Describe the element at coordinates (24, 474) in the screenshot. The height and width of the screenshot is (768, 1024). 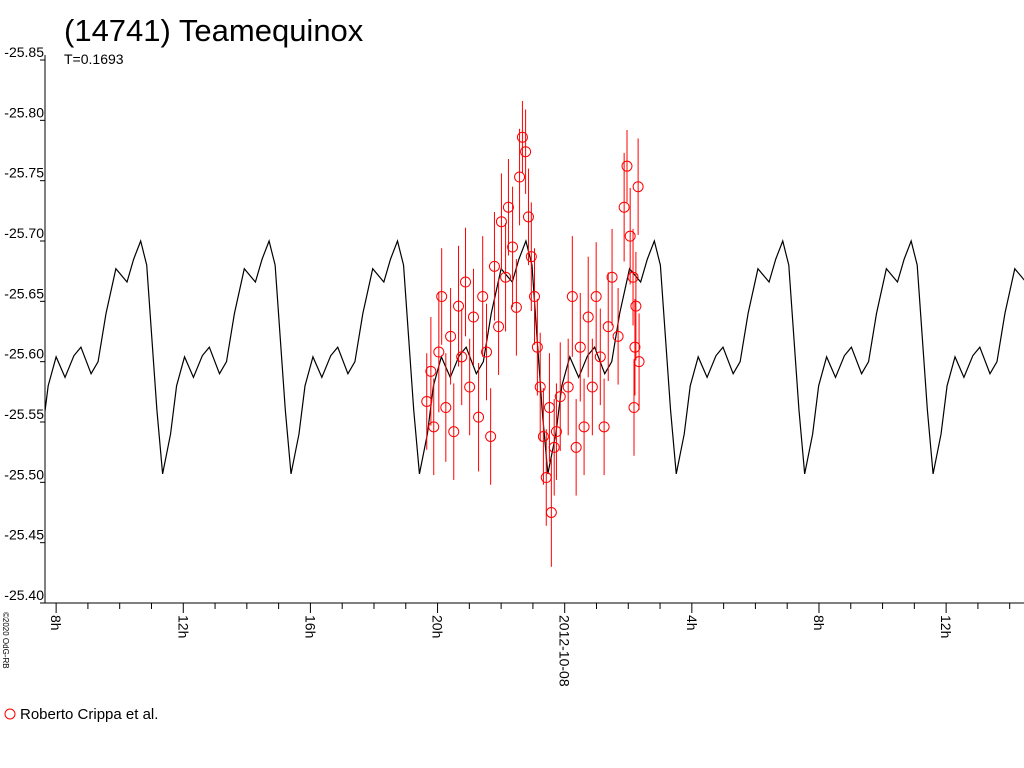
I see `y-tick-label: -25.50` at that location.